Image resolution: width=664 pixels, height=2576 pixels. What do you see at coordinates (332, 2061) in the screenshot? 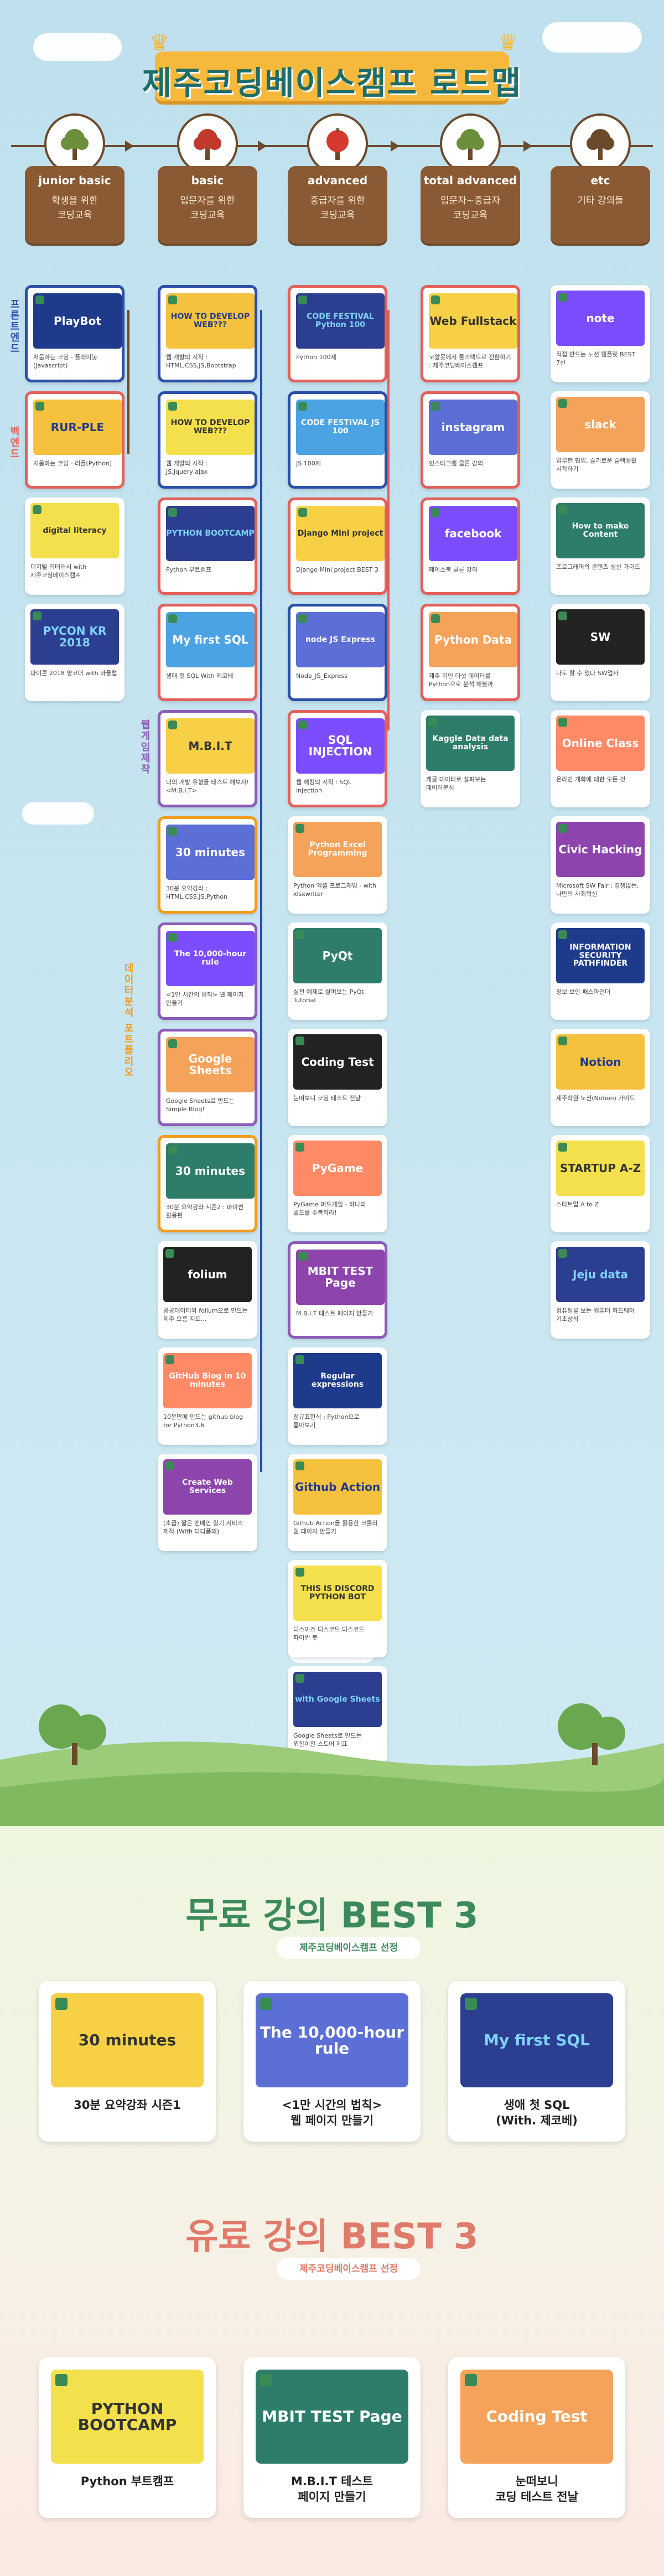
I see `free-best-card: The 10,000-hour rule <1만 시간의 법칙> 웹 페이지 만들기` at bounding box center [332, 2061].